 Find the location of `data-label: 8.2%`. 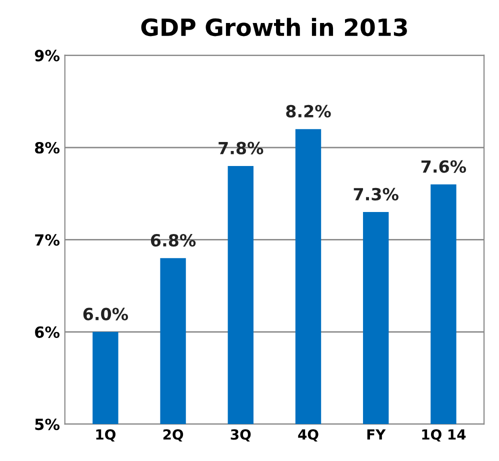

data-label: 8.2% is located at coordinates (308, 111).